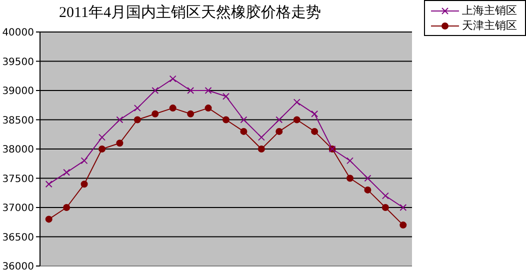  Describe the element at coordinates (489, 10) in the screenshot. I see `legend-label: 上海主销区` at that location.